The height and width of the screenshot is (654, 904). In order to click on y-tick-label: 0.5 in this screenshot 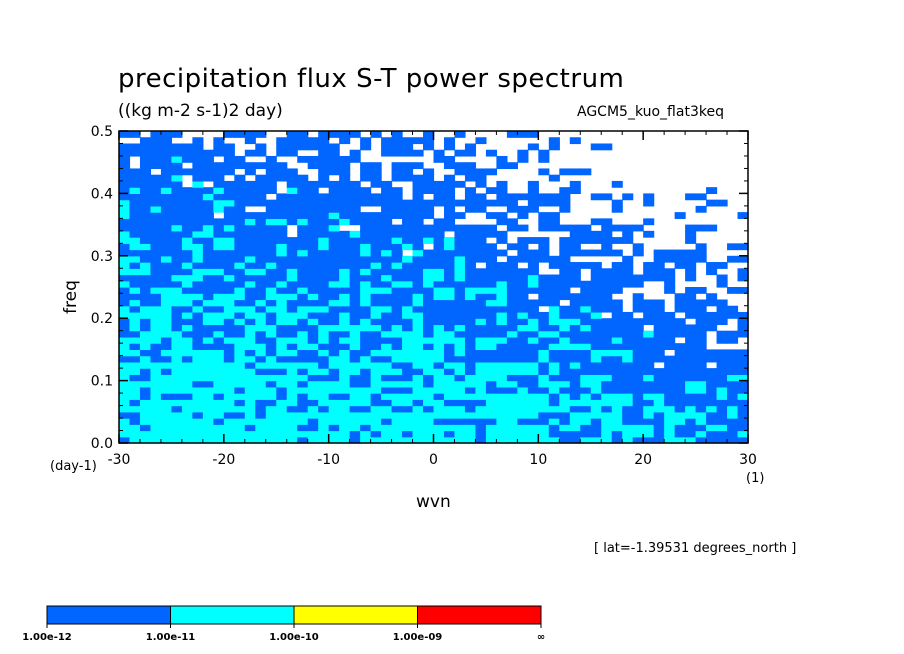, I will do `click(102, 132)`.